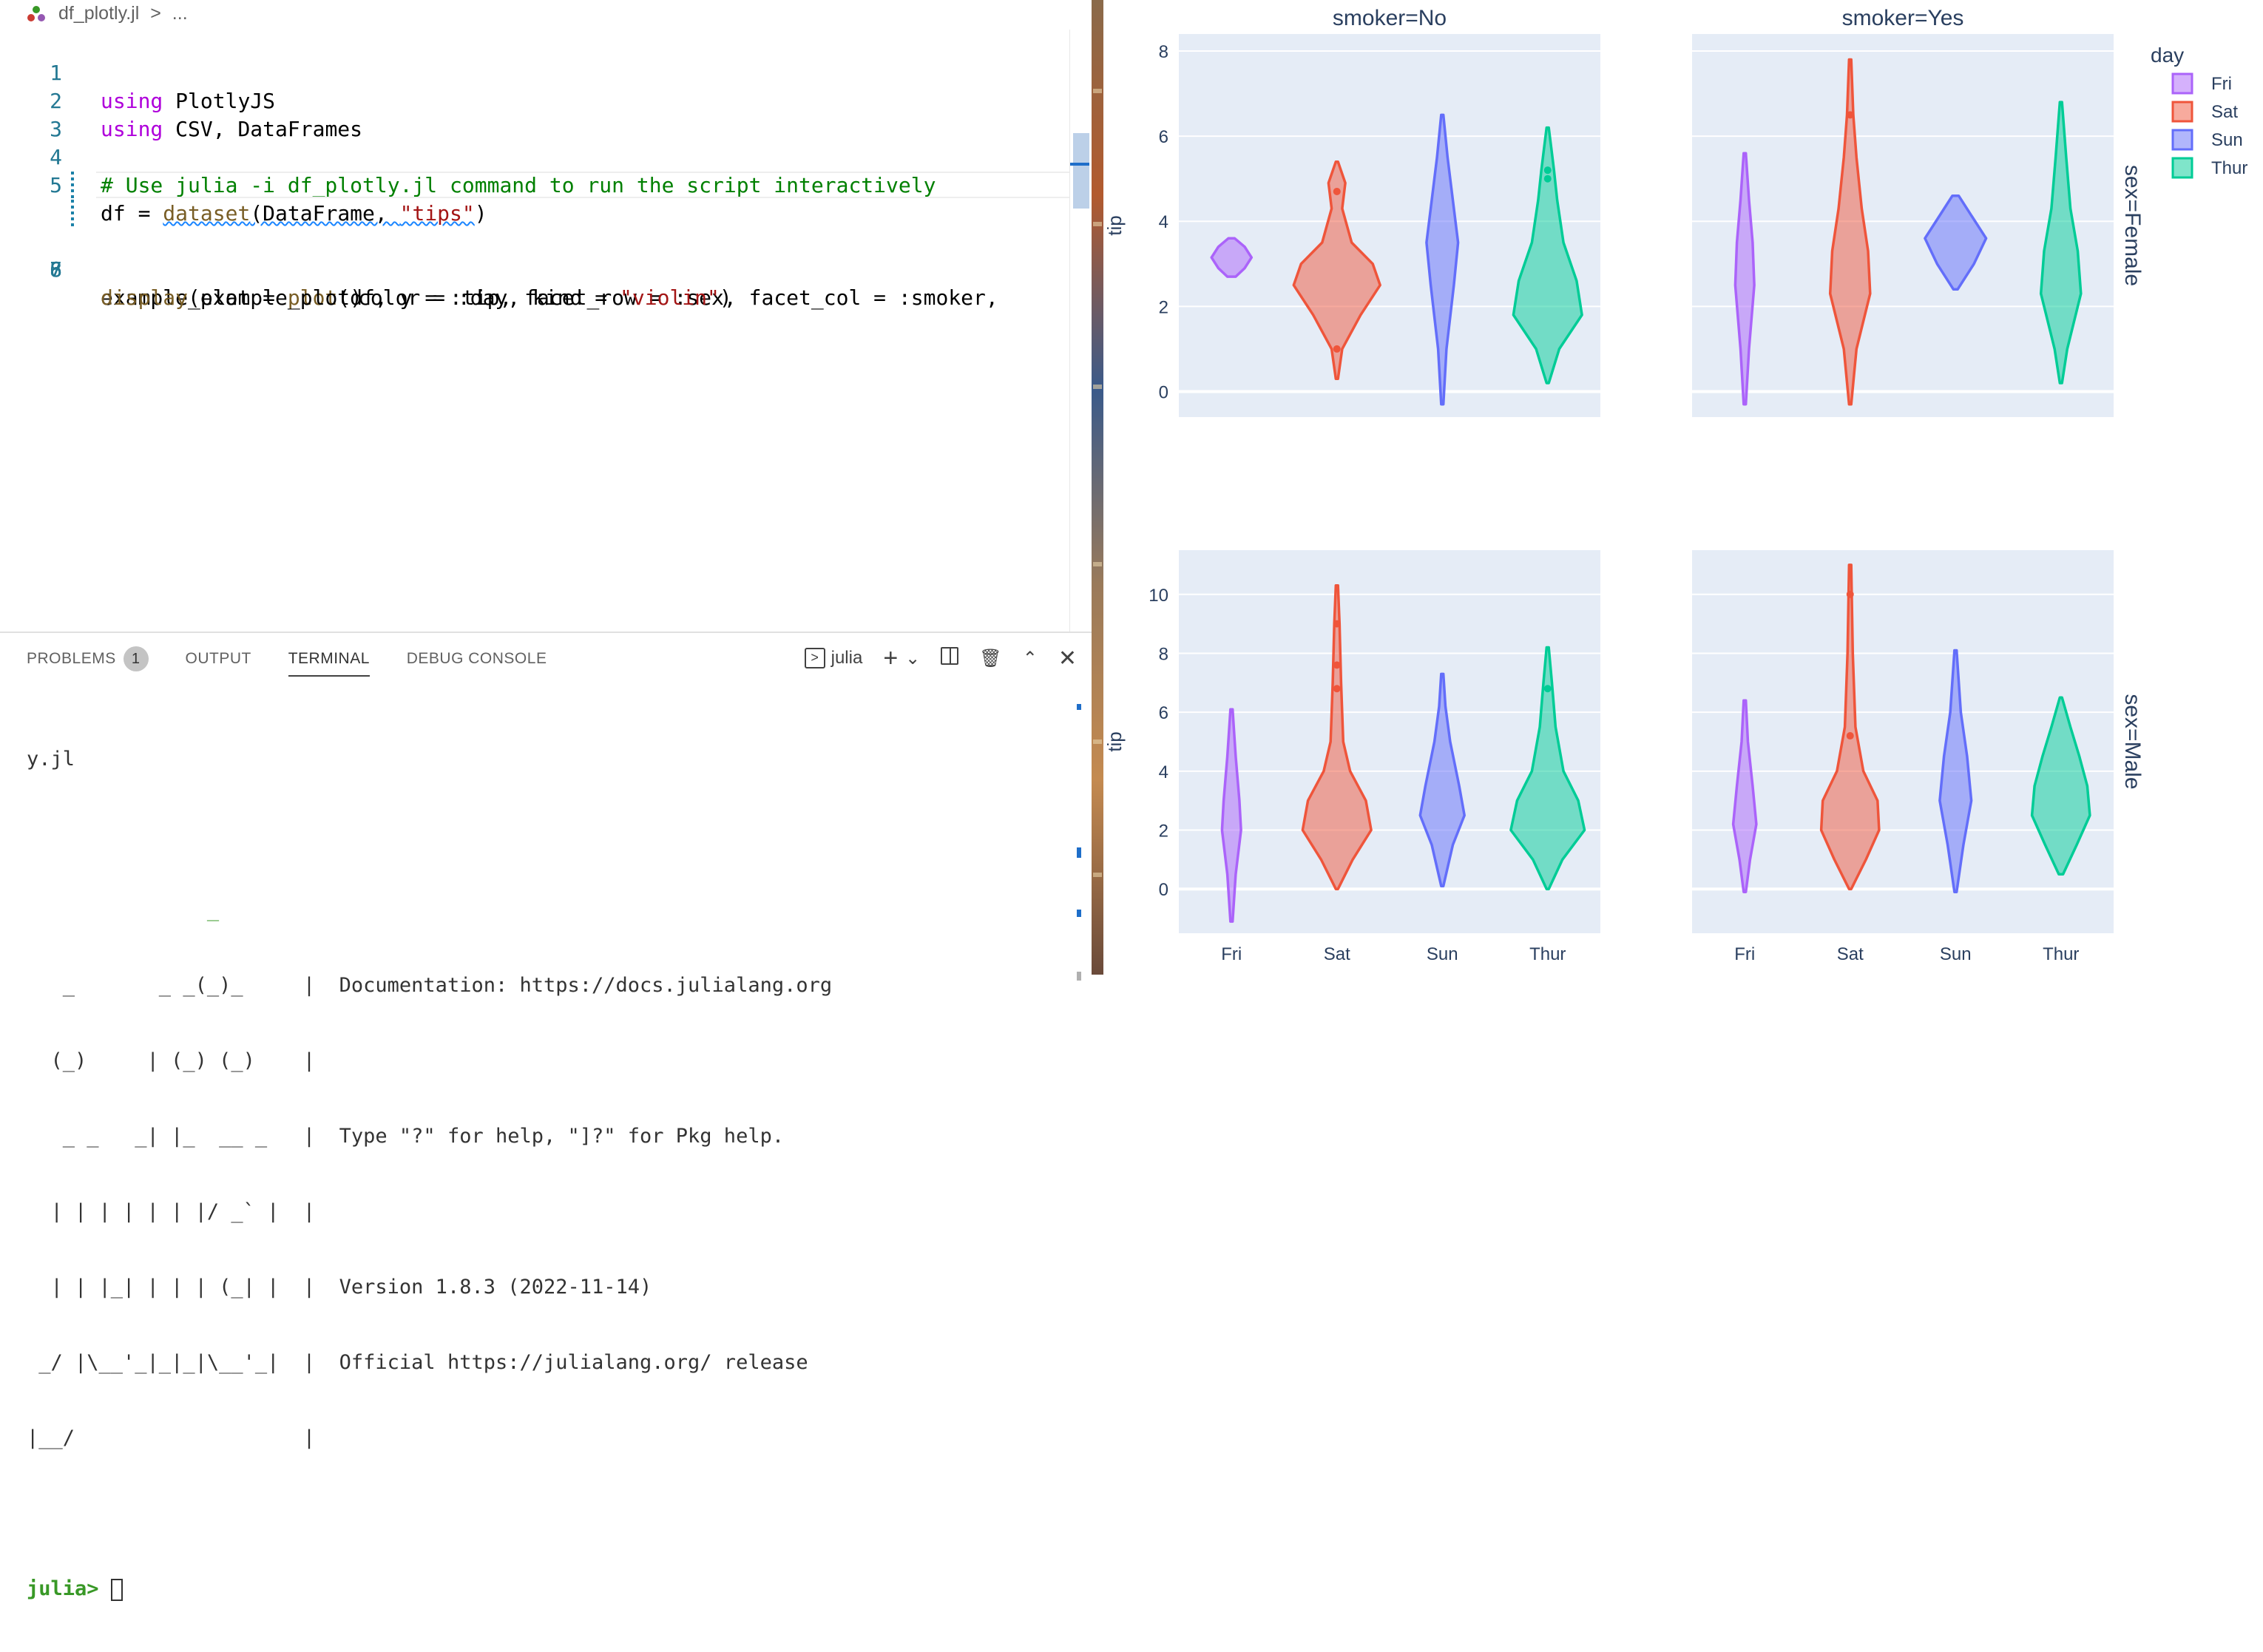  What do you see at coordinates (72, 186) in the screenshot?
I see `modified-gutter-mark` at bounding box center [72, 186].